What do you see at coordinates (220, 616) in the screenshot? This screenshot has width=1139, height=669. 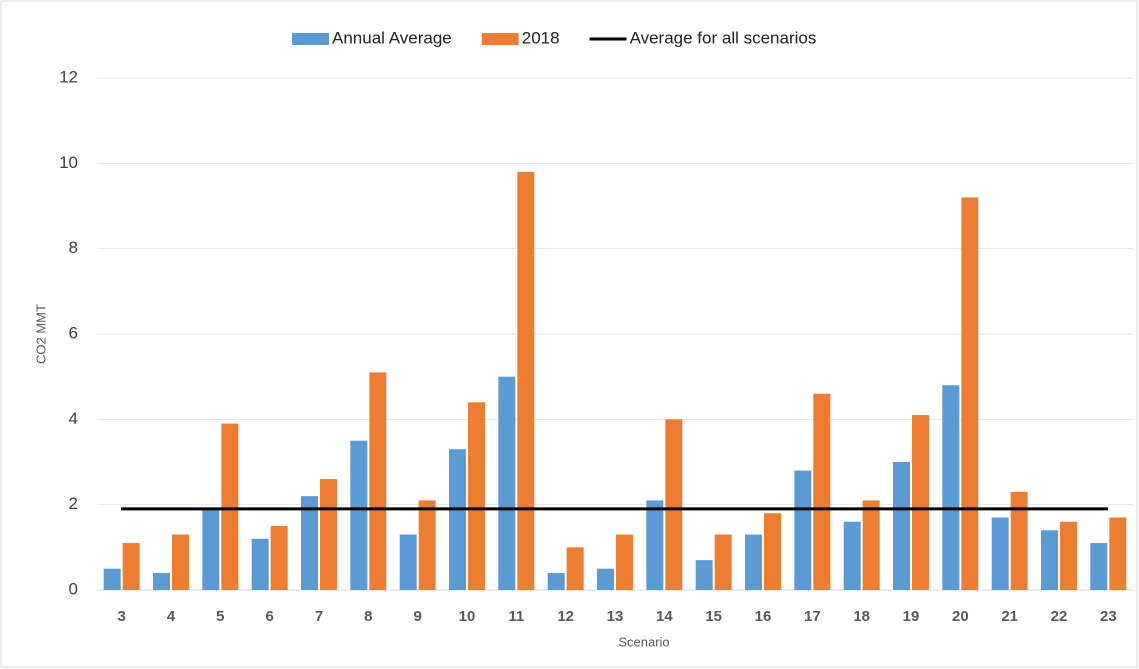 I see `x-tick-label: 5` at bounding box center [220, 616].